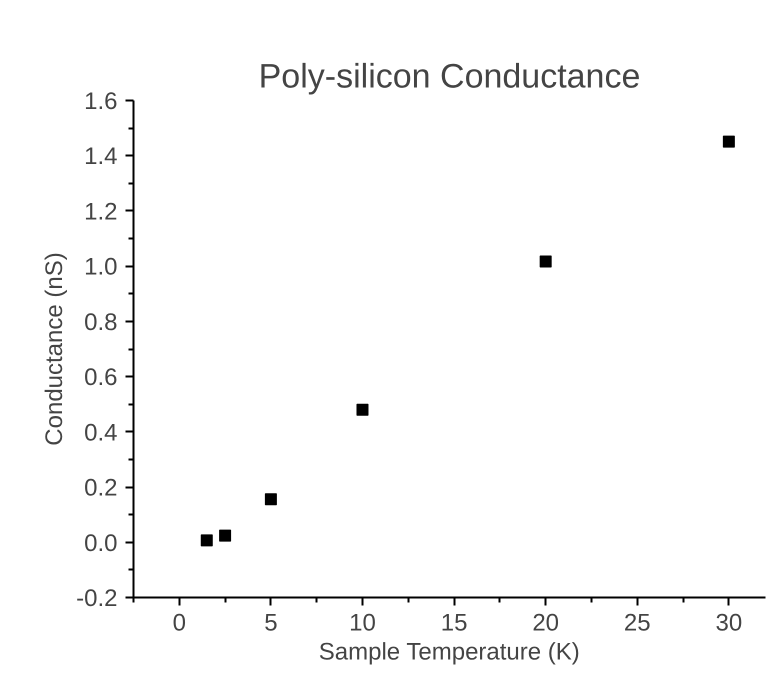 The width and height of the screenshot is (767, 697). What do you see at coordinates (449, 652) in the screenshot?
I see `x-axis-title: Sample Temperature (K)` at bounding box center [449, 652].